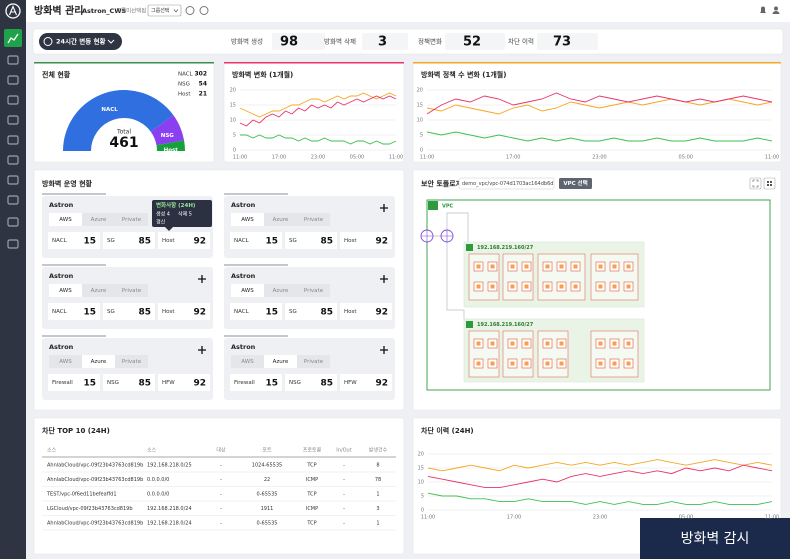 The width and height of the screenshot is (790, 559). Describe the element at coordinates (772, 518) in the screenshot. I see `x-tick-label: 11:00` at that location.